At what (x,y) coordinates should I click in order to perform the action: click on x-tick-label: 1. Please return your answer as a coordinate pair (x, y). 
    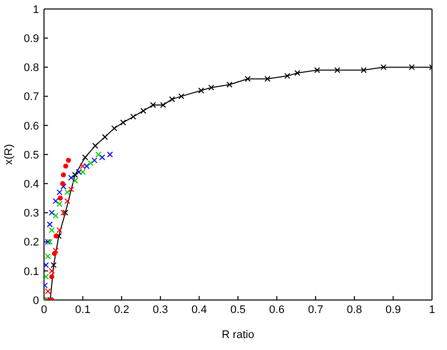
    Looking at the image, I should click on (432, 310).